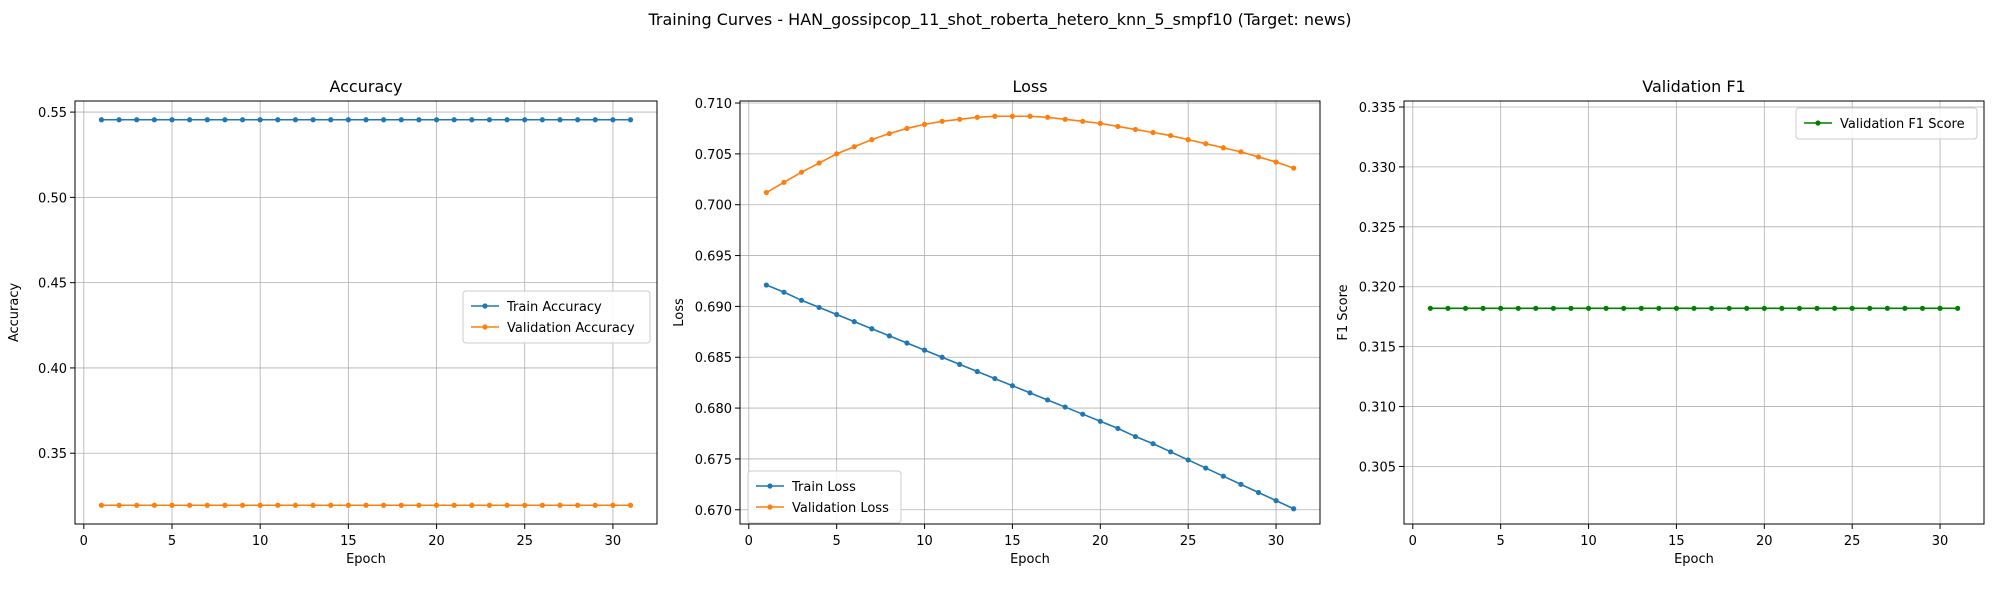  I want to click on y-tick-label: 0.305, so click(1377, 467).